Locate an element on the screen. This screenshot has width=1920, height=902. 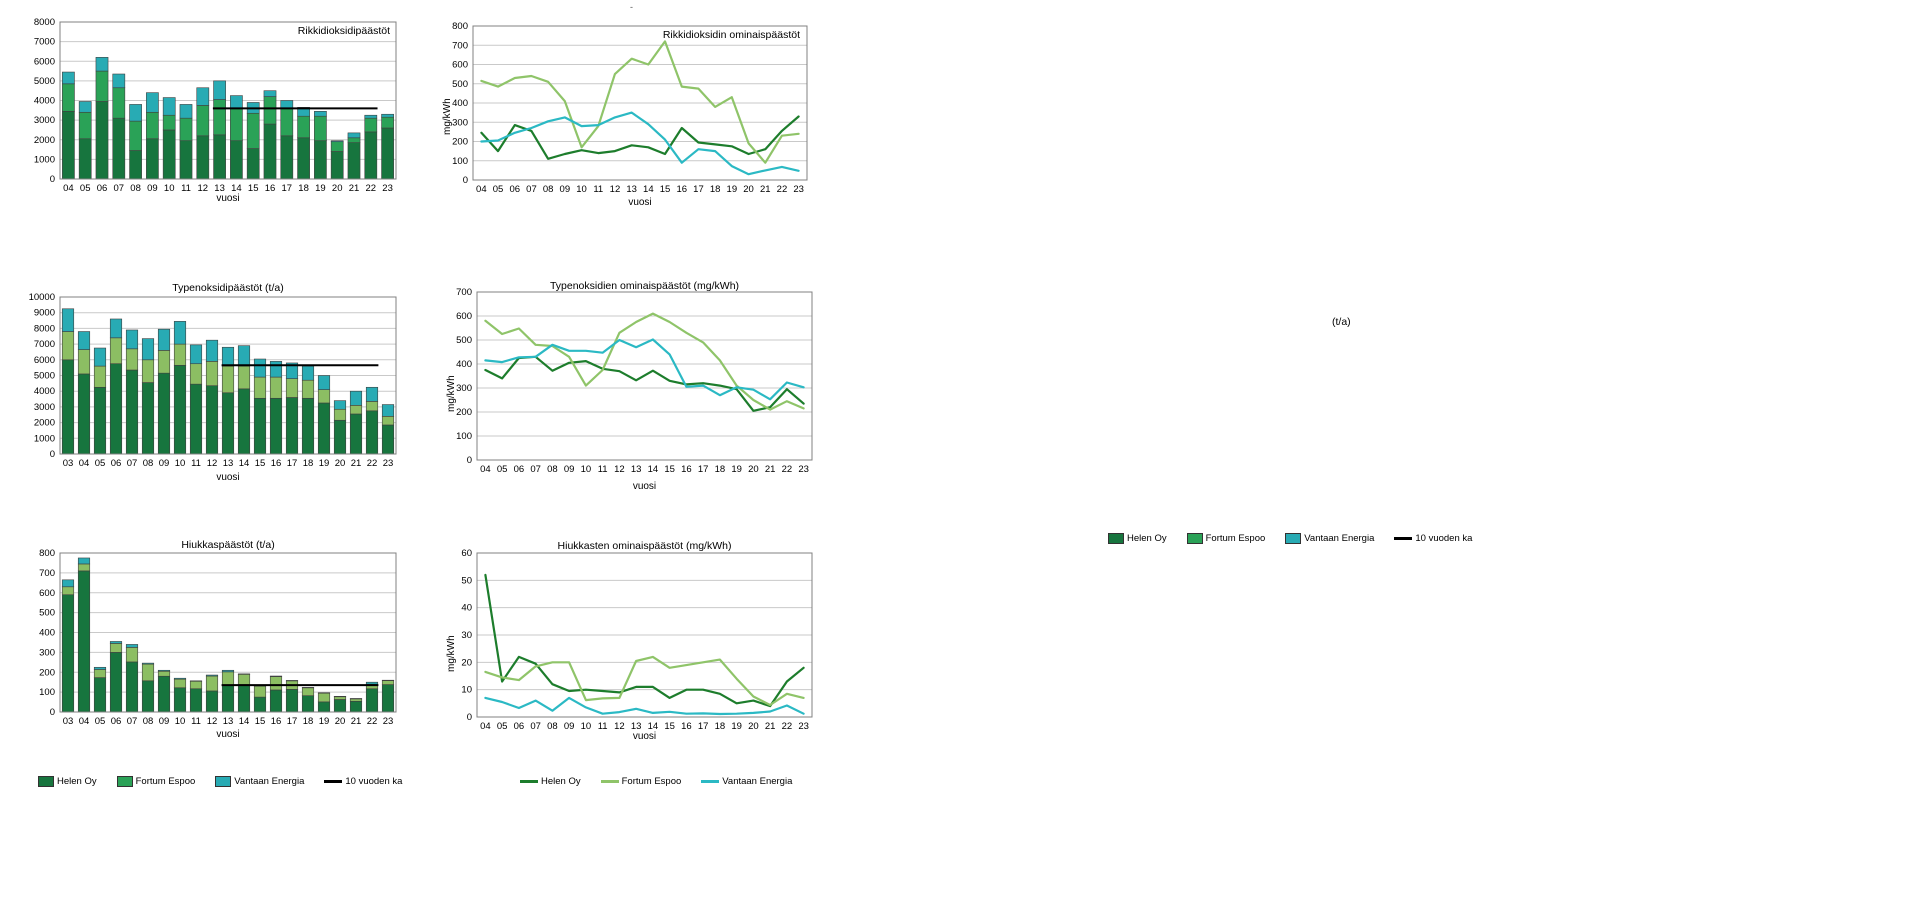
nox-specific-ylabel: mg/kWh is located at coordinates (451, 393).